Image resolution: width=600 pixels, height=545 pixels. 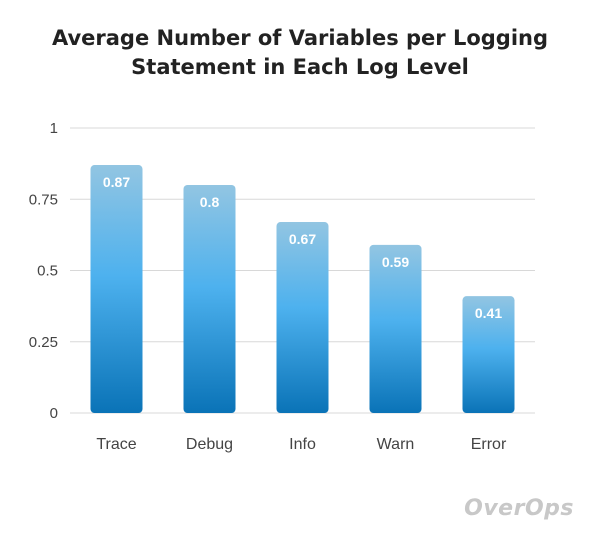 I want to click on bar-warn, so click(x=395, y=328).